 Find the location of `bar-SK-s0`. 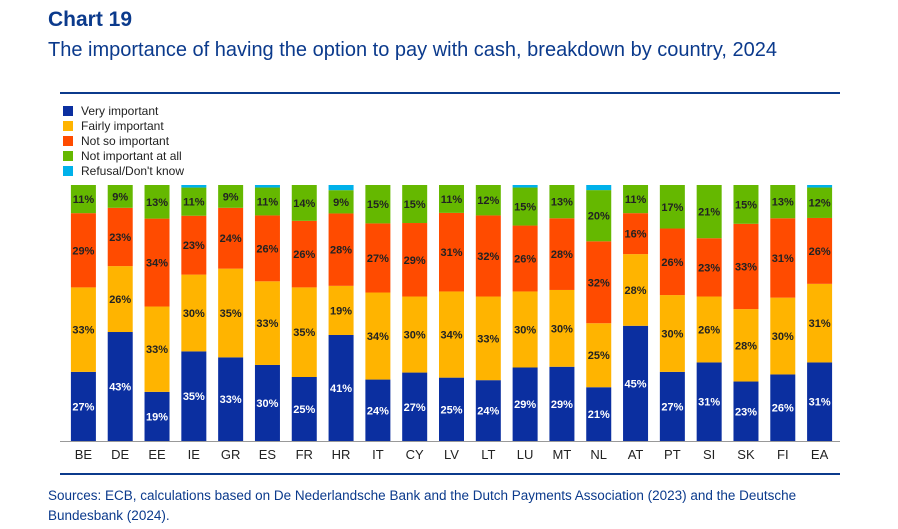

bar-SK-s0 is located at coordinates (746, 411).